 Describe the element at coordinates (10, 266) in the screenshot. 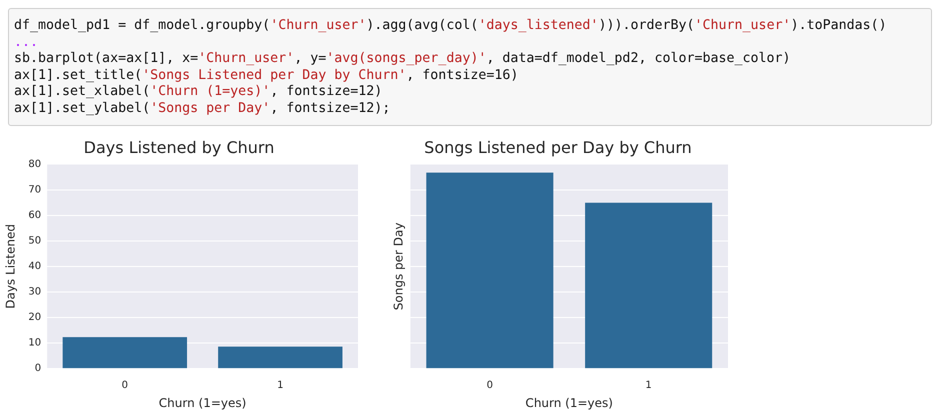

I see `y-axis-title: Days Listened` at that location.